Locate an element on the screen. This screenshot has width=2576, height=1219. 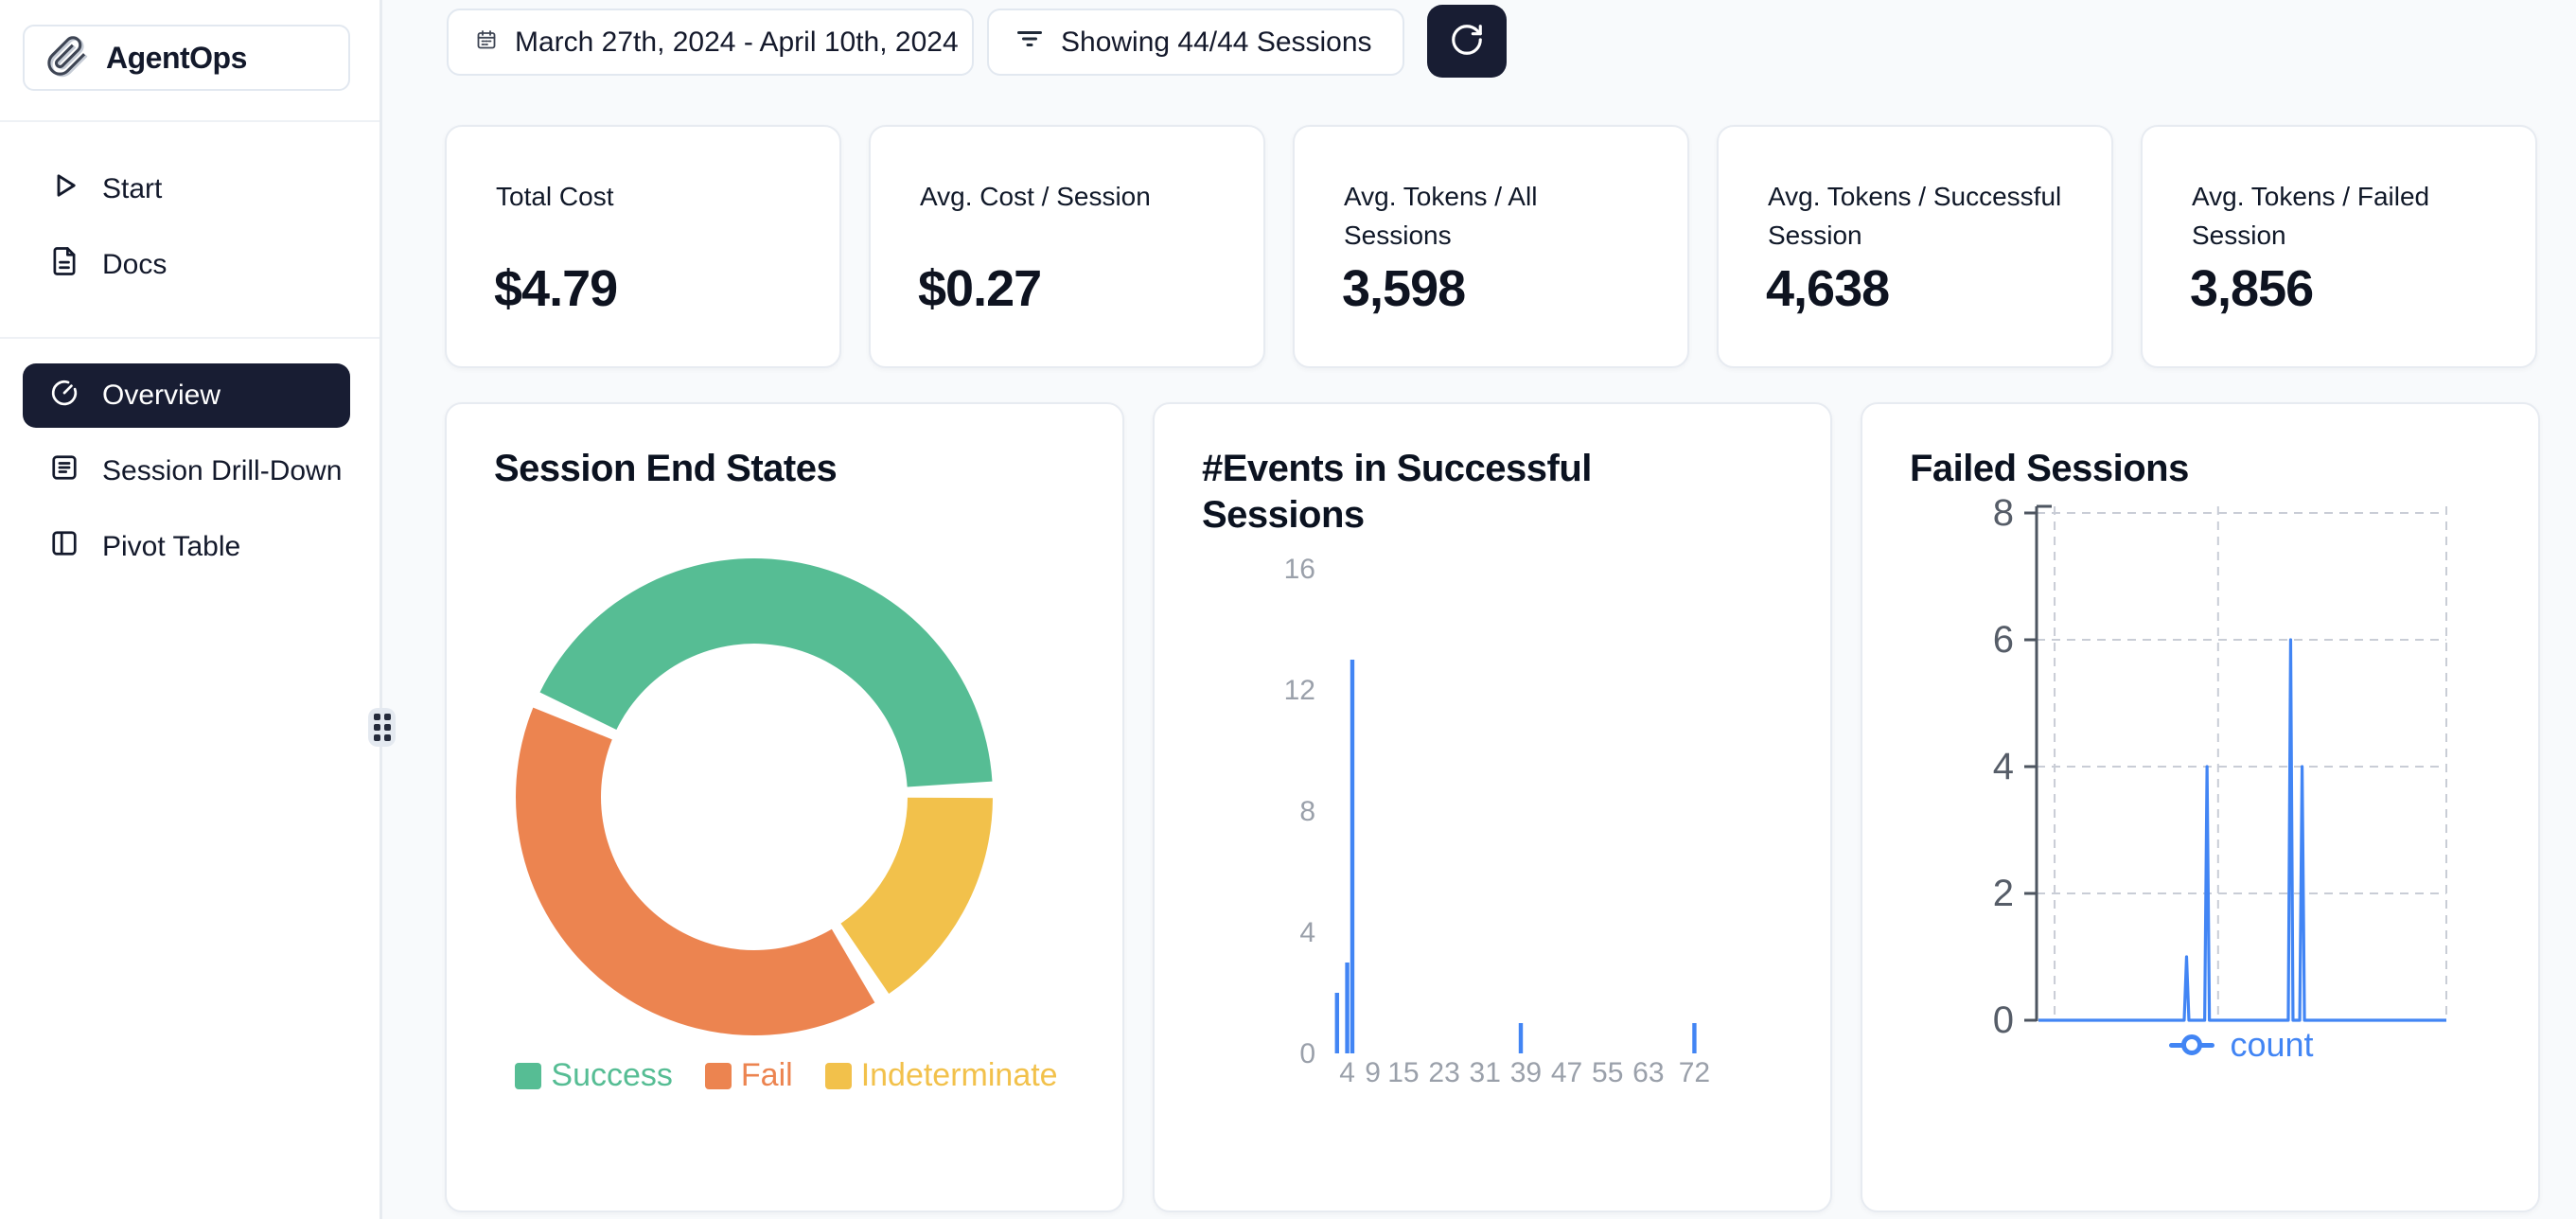
list-box-icon is located at coordinates (64, 471).